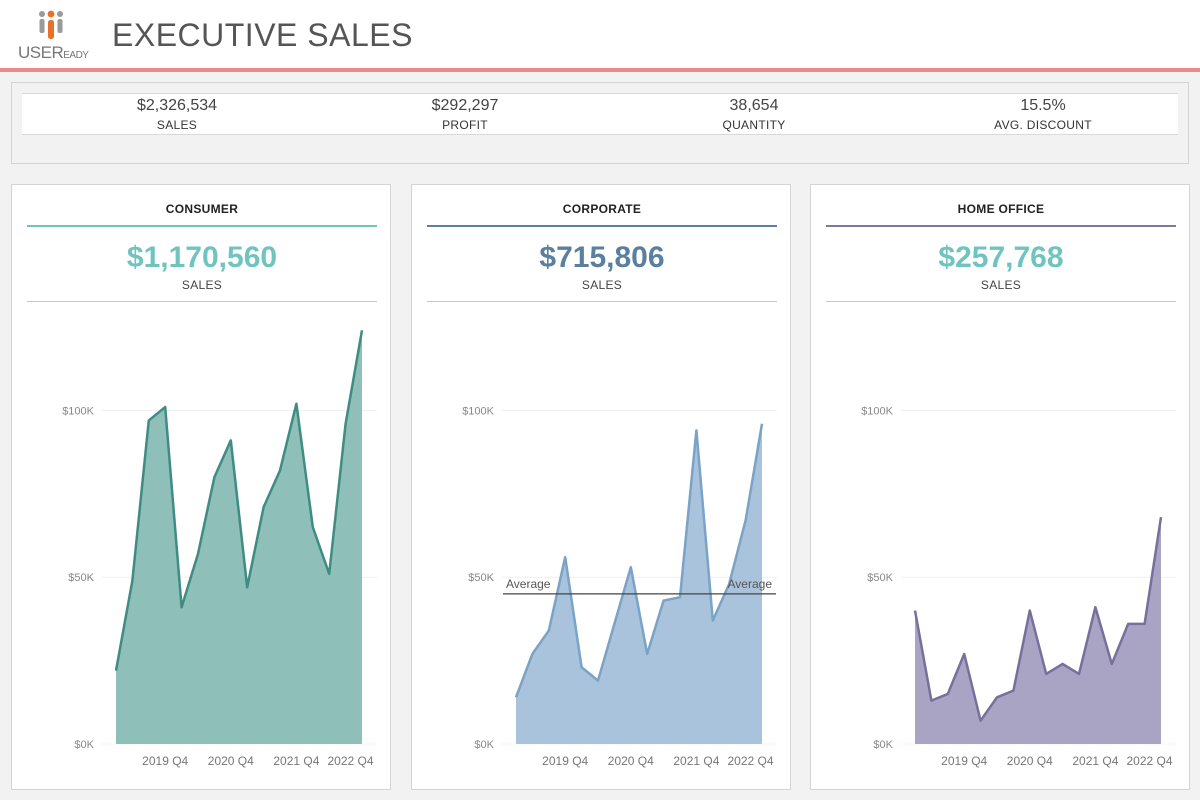 The height and width of the screenshot is (800, 1200). Describe the element at coordinates (1043, 125) in the screenshot. I see `kpi-avg-discount-label: AVG. DISCOUNT` at that location.